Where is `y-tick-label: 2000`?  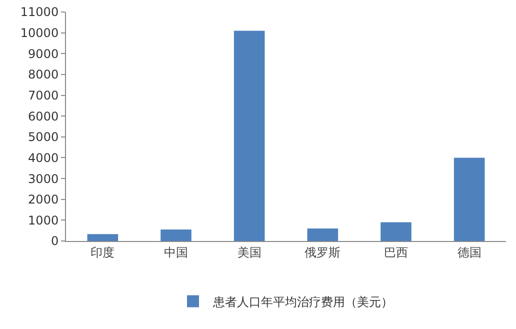
y-tick-label: 2000 is located at coordinates (43, 199).